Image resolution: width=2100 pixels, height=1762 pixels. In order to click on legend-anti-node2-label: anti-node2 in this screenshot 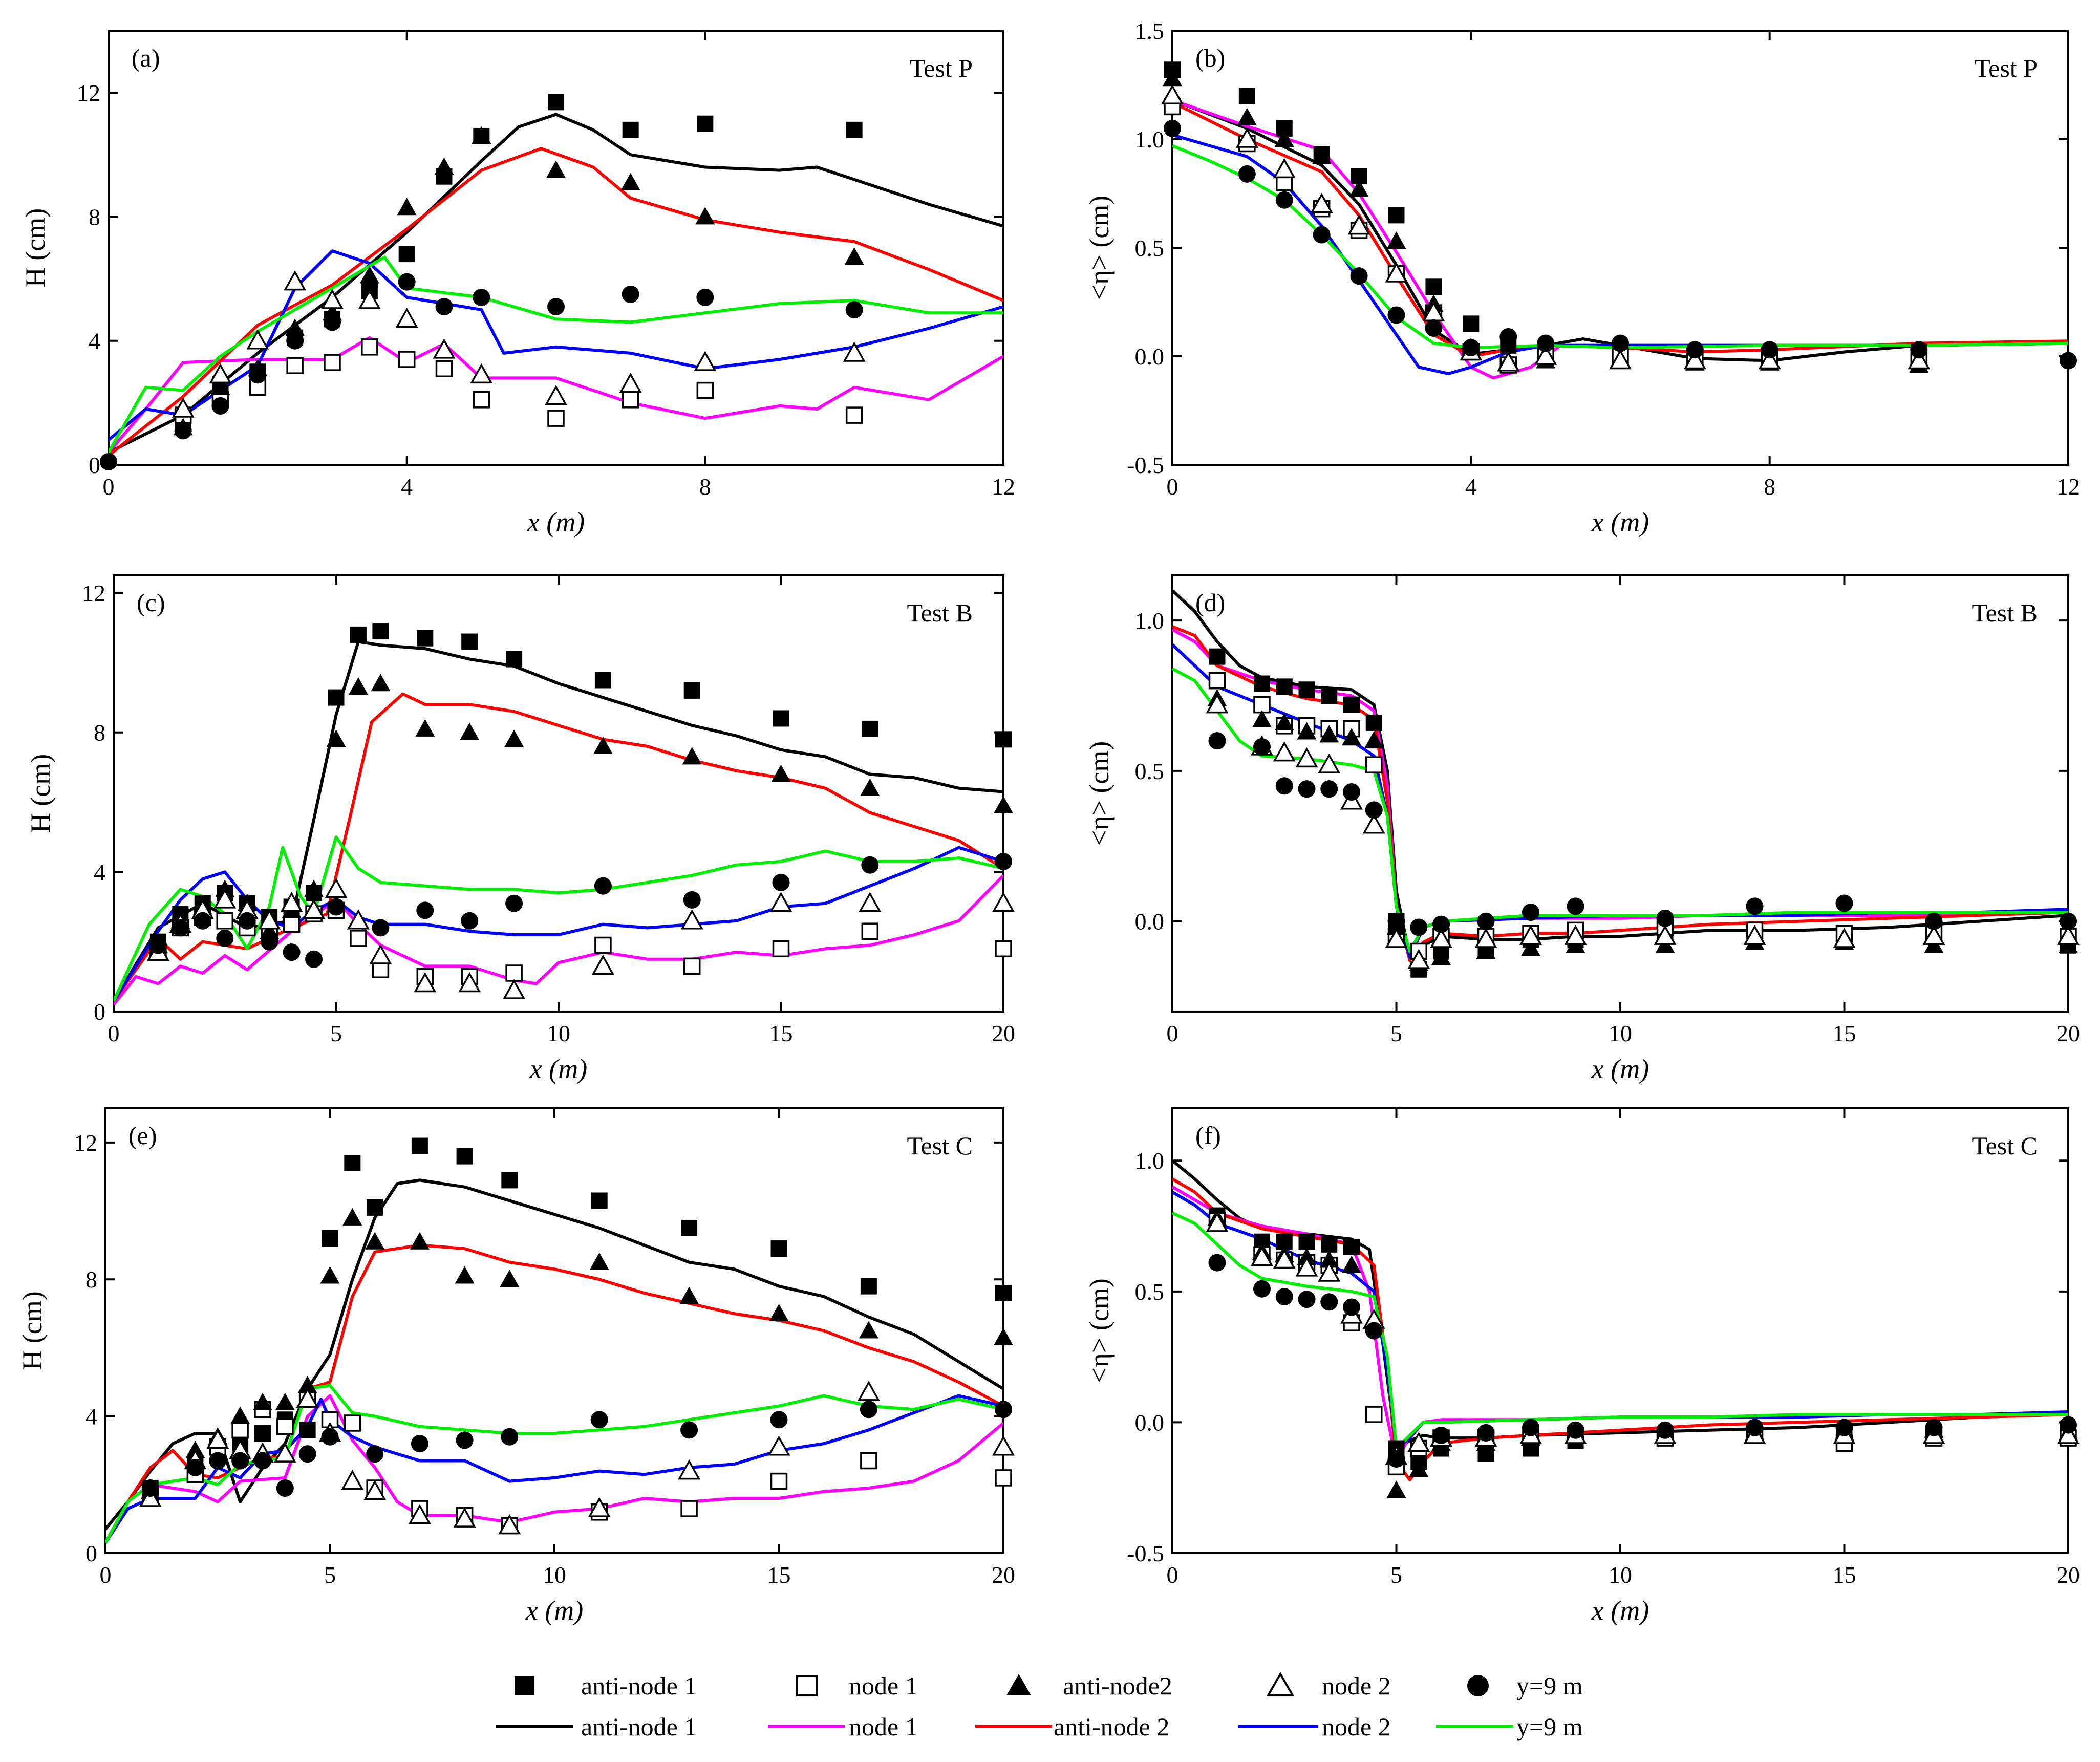, I will do `click(1117, 1685)`.